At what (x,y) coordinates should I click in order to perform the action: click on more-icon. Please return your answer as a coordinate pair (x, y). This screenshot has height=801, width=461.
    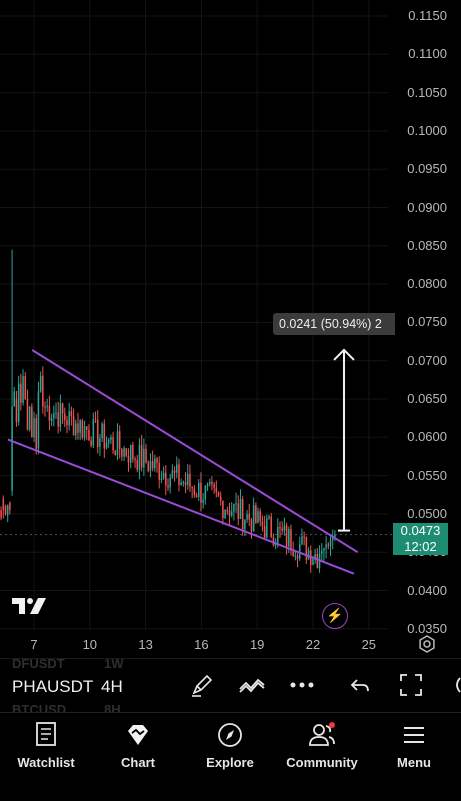
    Looking at the image, I should click on (302, 687).